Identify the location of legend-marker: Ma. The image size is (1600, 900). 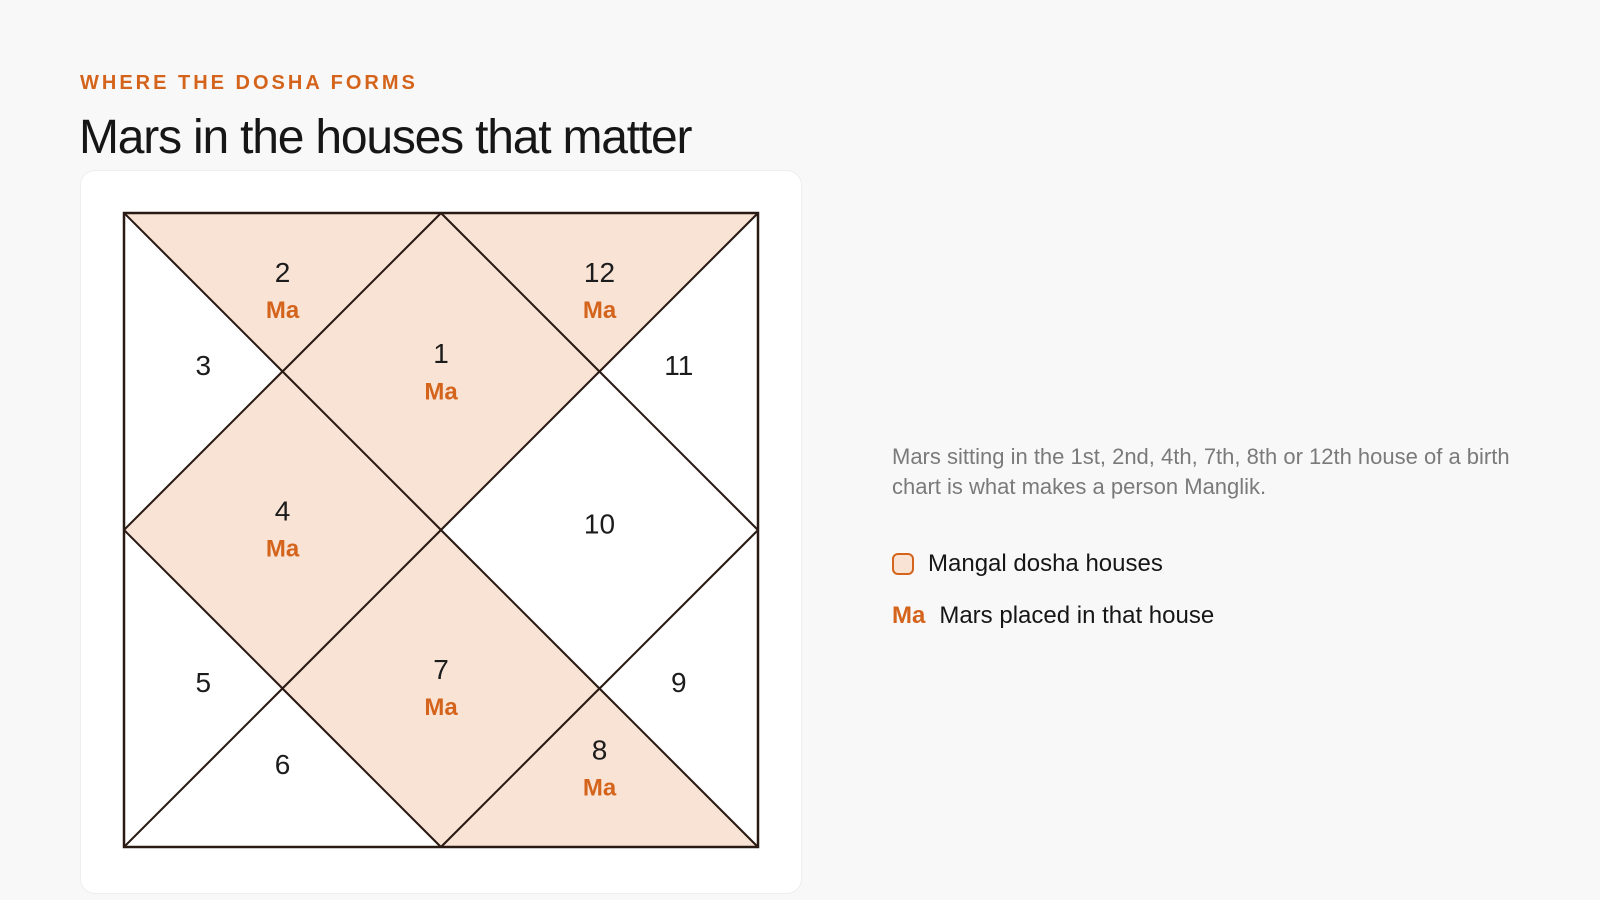
(909, 615).